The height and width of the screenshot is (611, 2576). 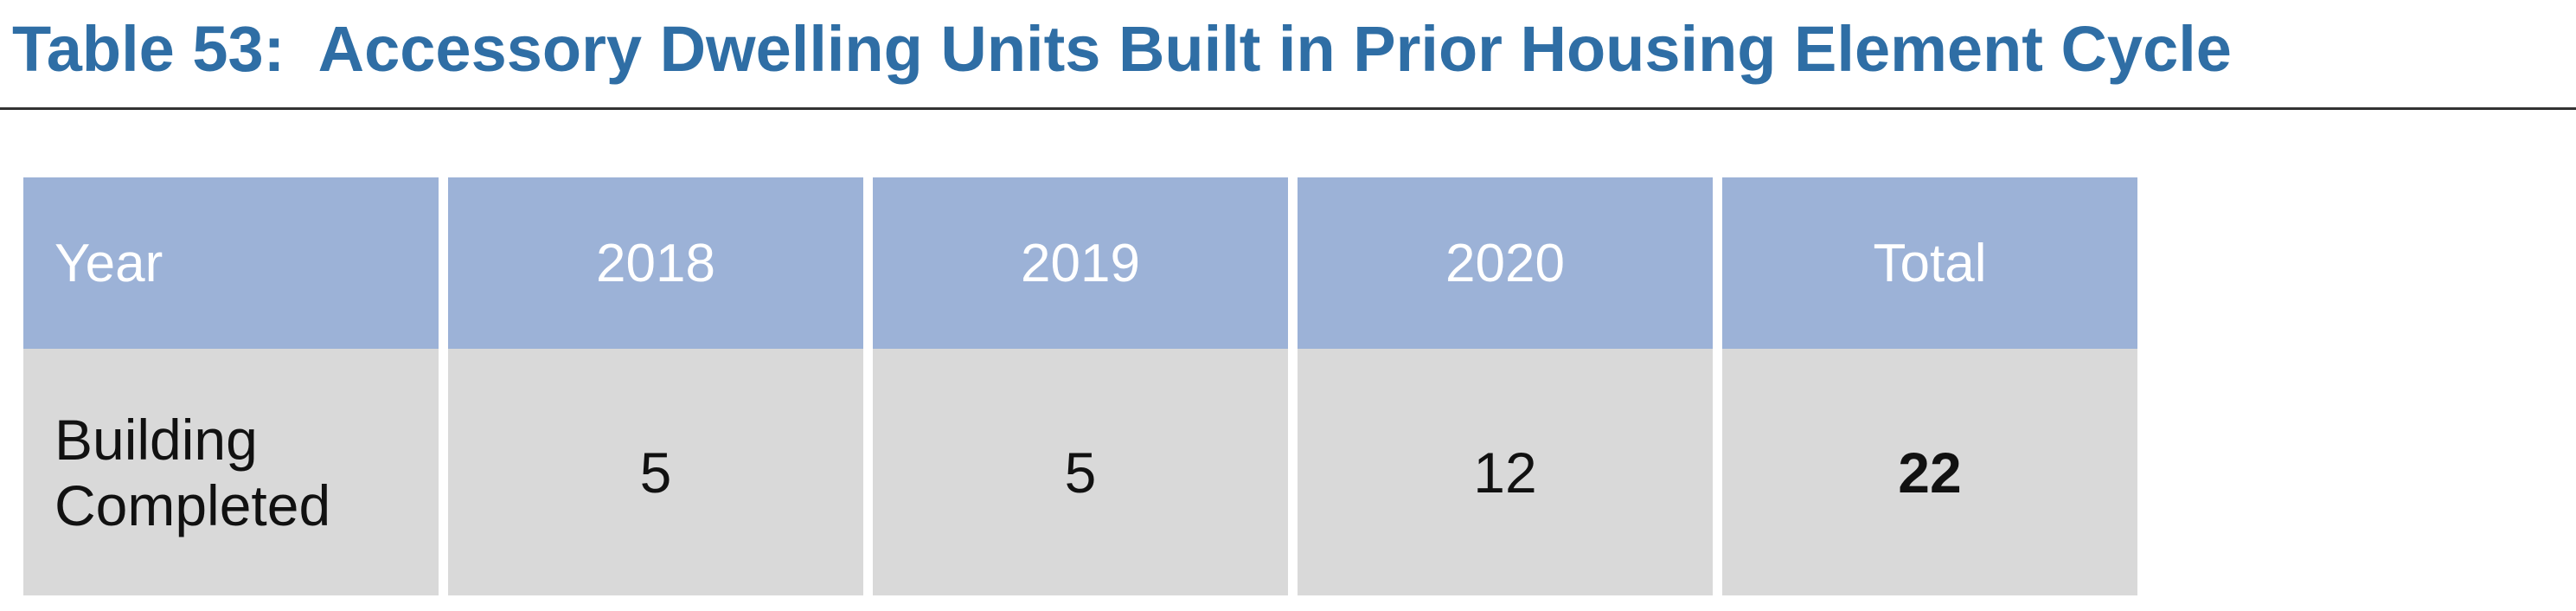 I want to click on data-cell: 22, so click(x=1929, y=472).